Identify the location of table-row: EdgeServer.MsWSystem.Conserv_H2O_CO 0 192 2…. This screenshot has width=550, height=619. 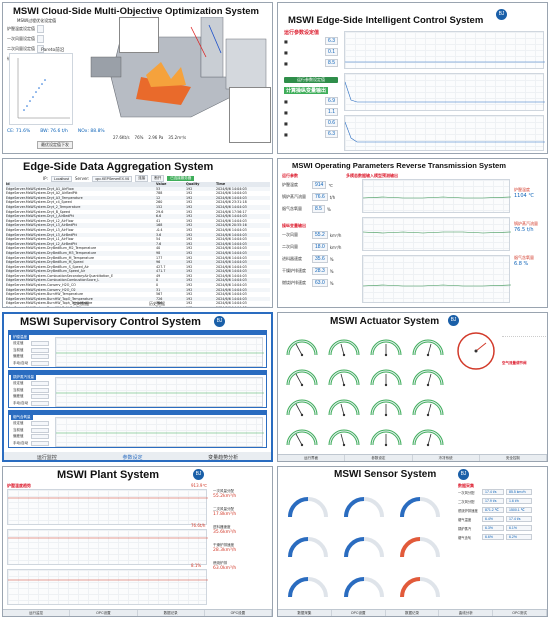
(126, 285).